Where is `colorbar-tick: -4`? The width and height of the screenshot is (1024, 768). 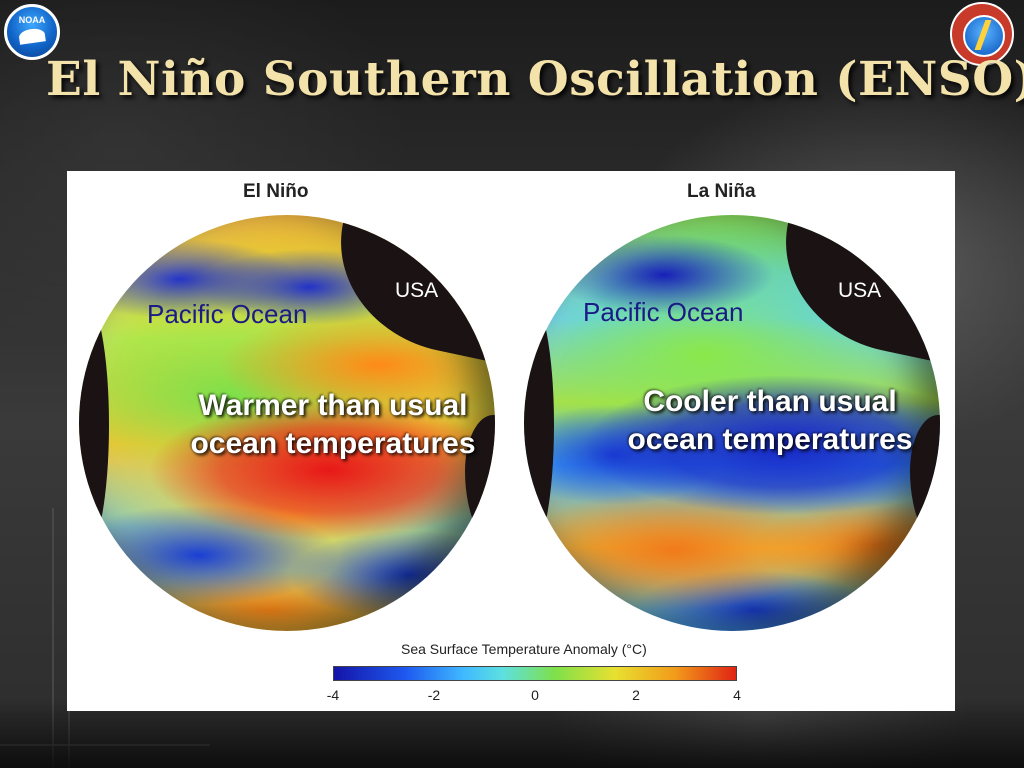
colorbar-tick: -4 is located at coordinates (333, 695).